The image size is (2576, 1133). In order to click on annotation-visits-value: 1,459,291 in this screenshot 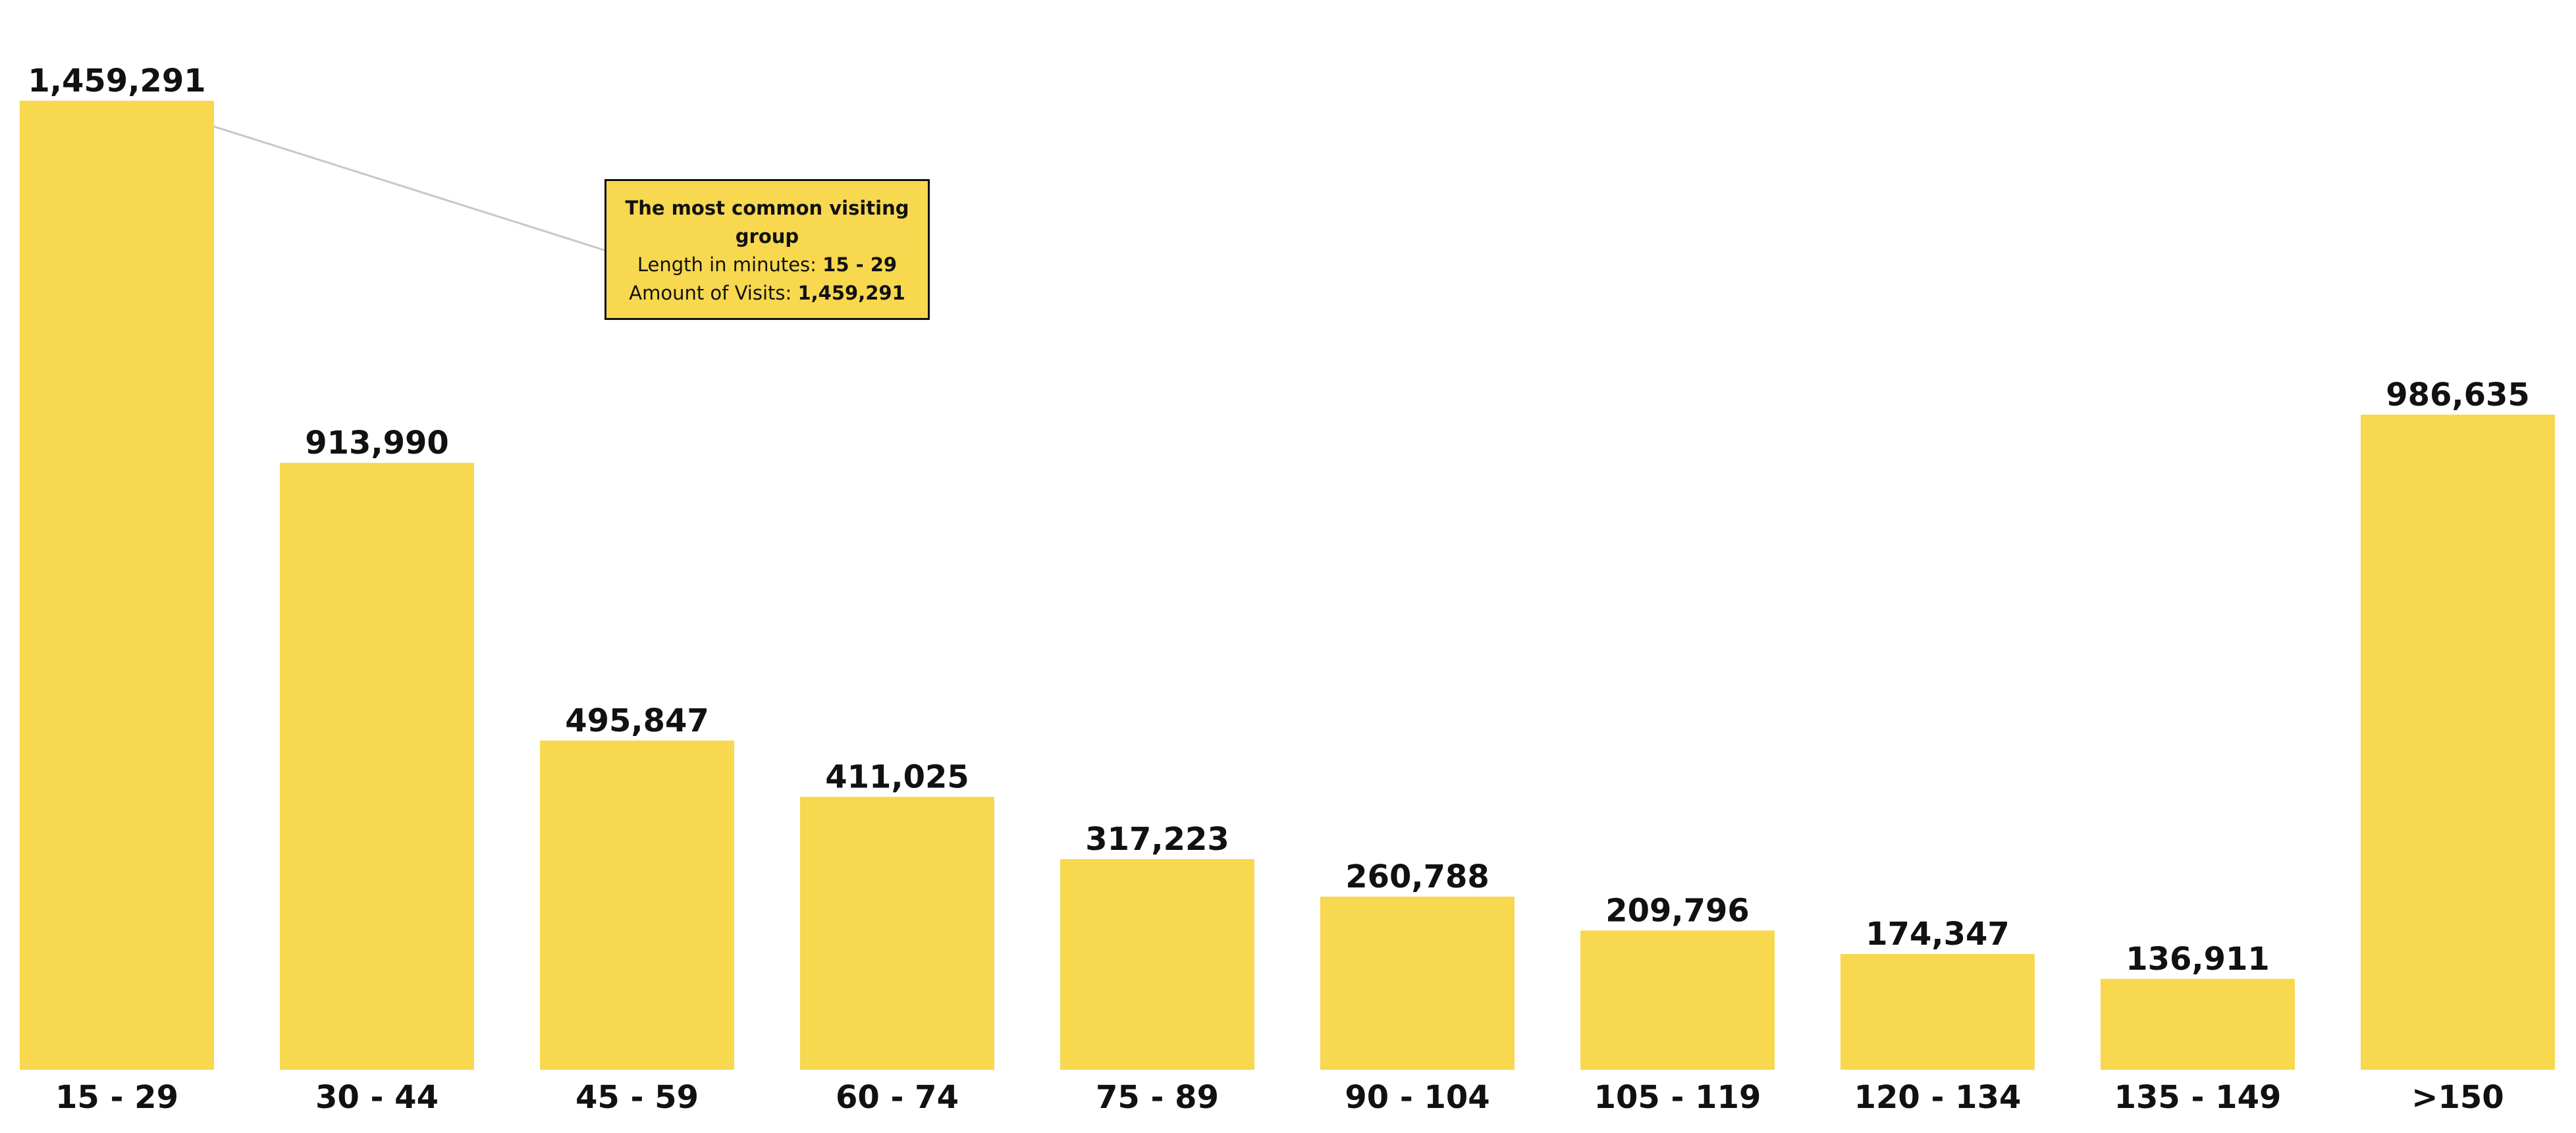, I will do `click(851, 293)`.